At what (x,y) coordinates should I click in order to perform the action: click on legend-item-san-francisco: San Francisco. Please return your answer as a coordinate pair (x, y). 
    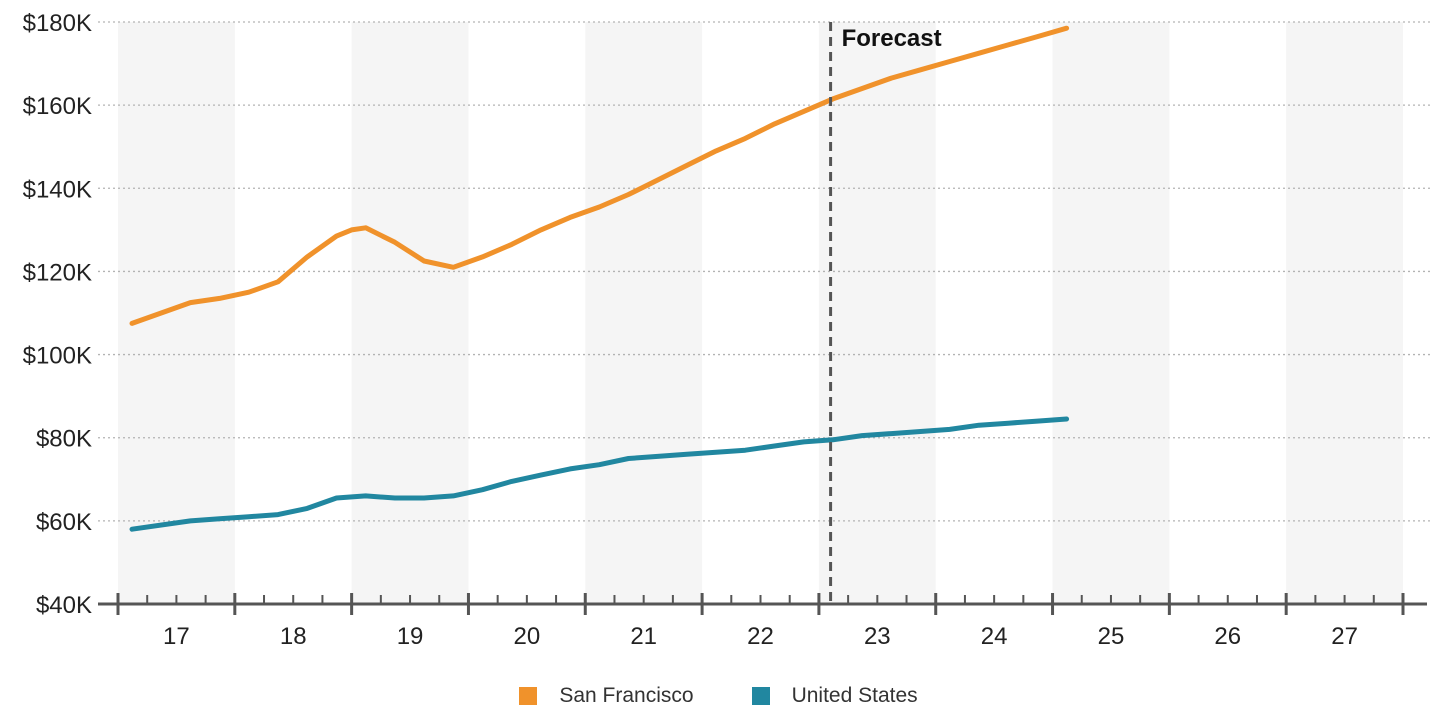
    Looking at the image, I should click on (606, 696).